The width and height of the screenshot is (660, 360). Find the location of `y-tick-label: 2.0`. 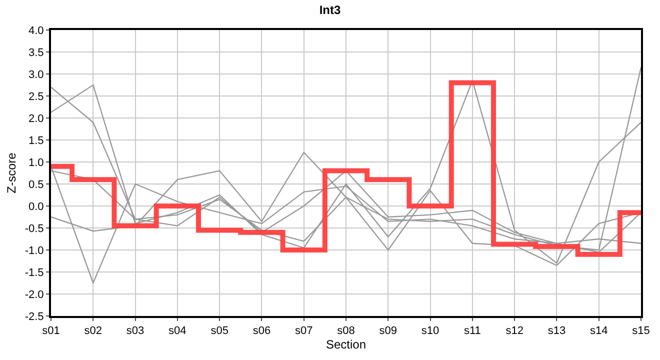

y-tick-label: 2.0 is located at coordinates (36, 118).